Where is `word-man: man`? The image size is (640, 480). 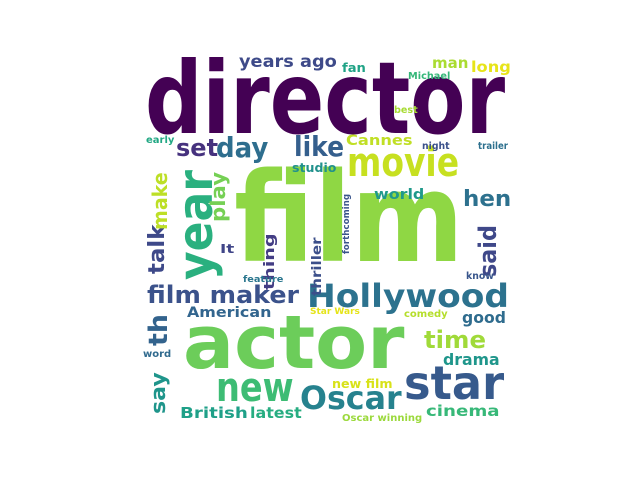 word-man: man is located at coordinates (450, 63).